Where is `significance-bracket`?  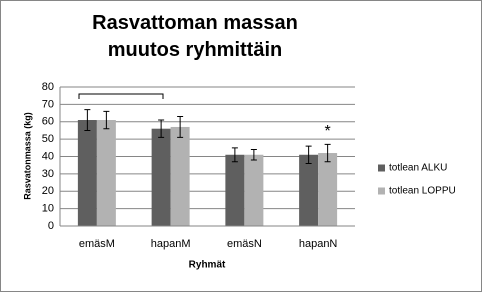
significance-bracket is located at coordinates (121, 96).